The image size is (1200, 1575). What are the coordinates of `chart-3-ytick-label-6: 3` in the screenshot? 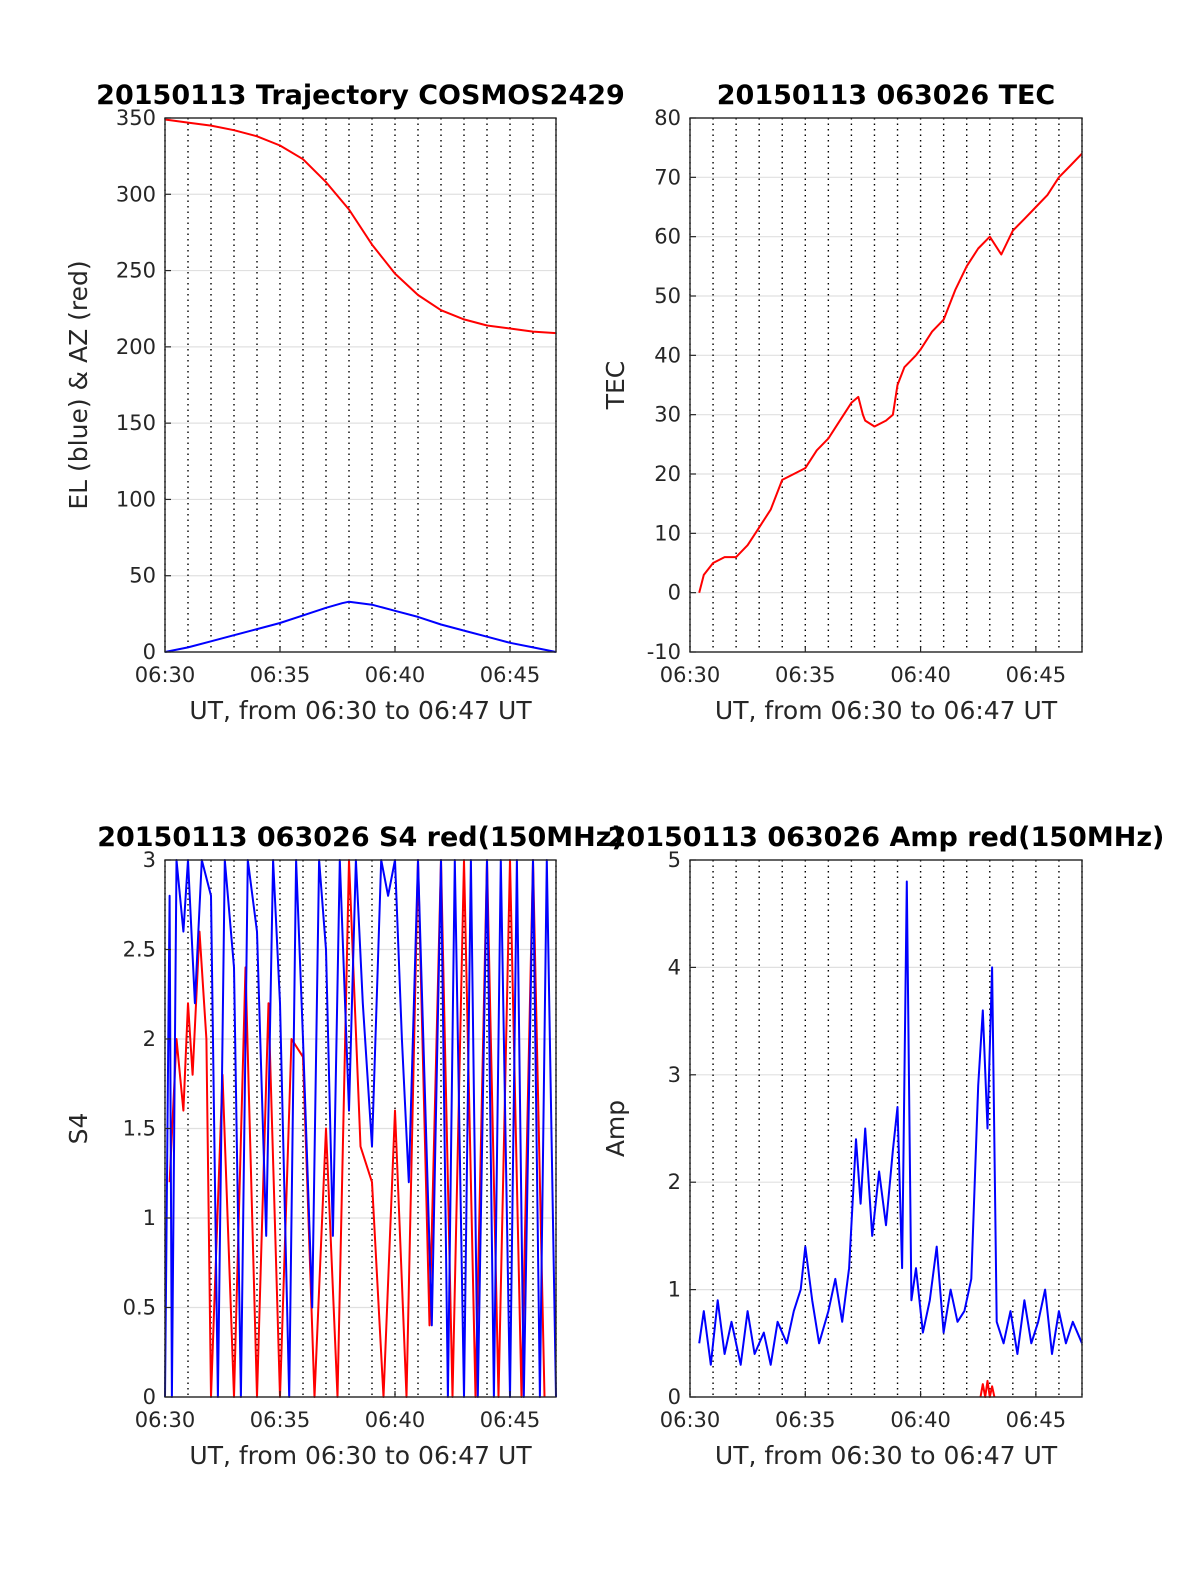 It's located at (149, 860).